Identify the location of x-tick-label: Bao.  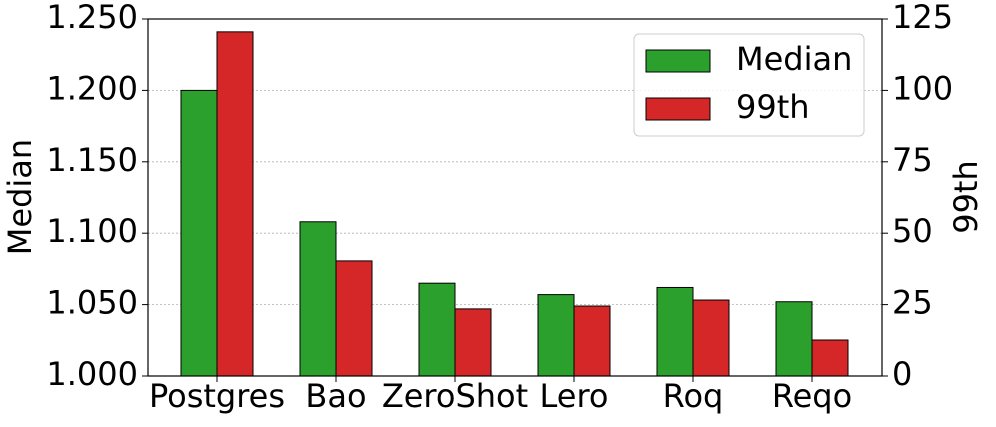
(335, 396).